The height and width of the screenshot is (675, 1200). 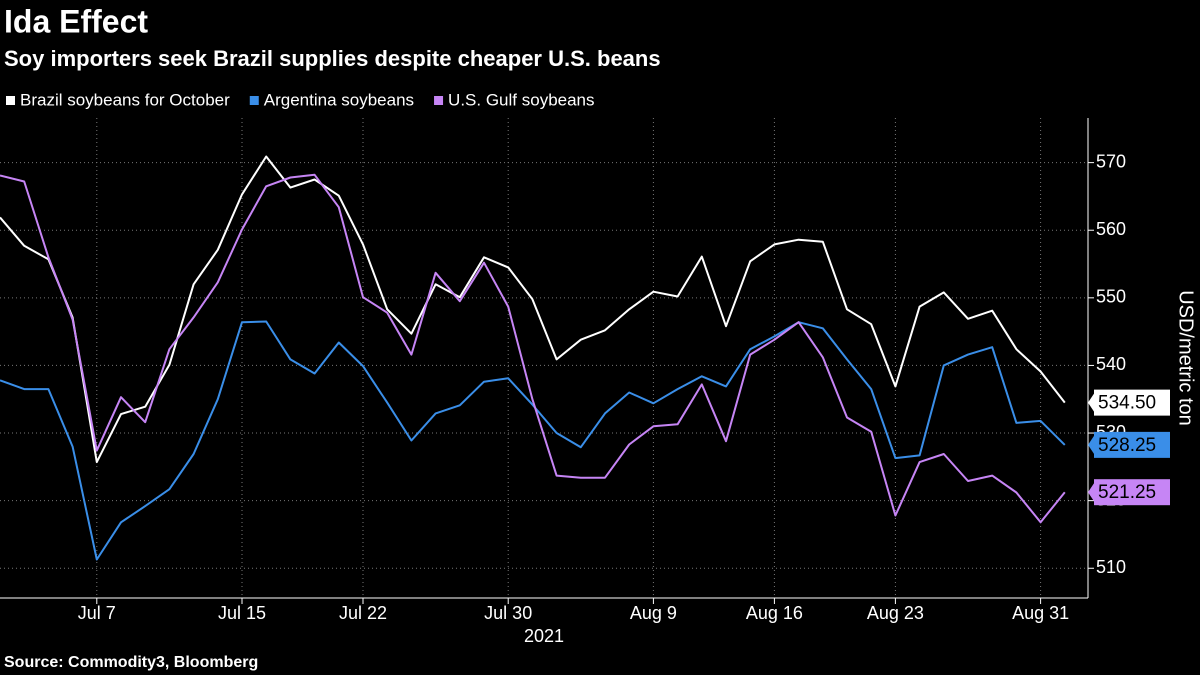 I want to click on x-tick-label: Jul 30, so click(x=508, y=613).